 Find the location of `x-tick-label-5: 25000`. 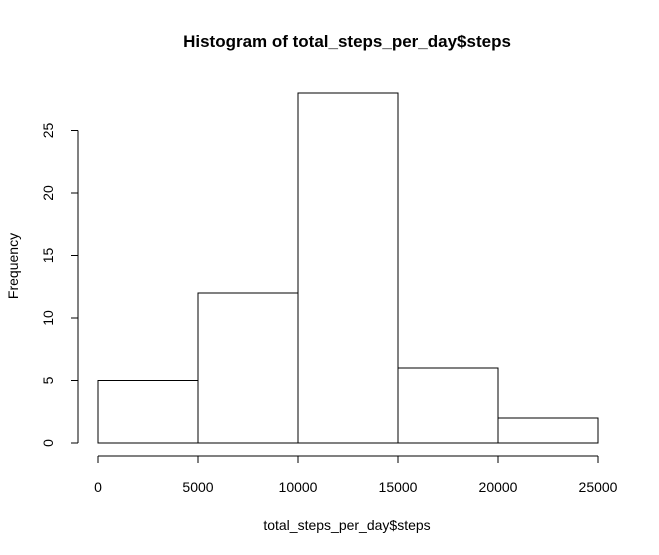

x-tick-label-5: 25000 is located at coordinates (598, 487).